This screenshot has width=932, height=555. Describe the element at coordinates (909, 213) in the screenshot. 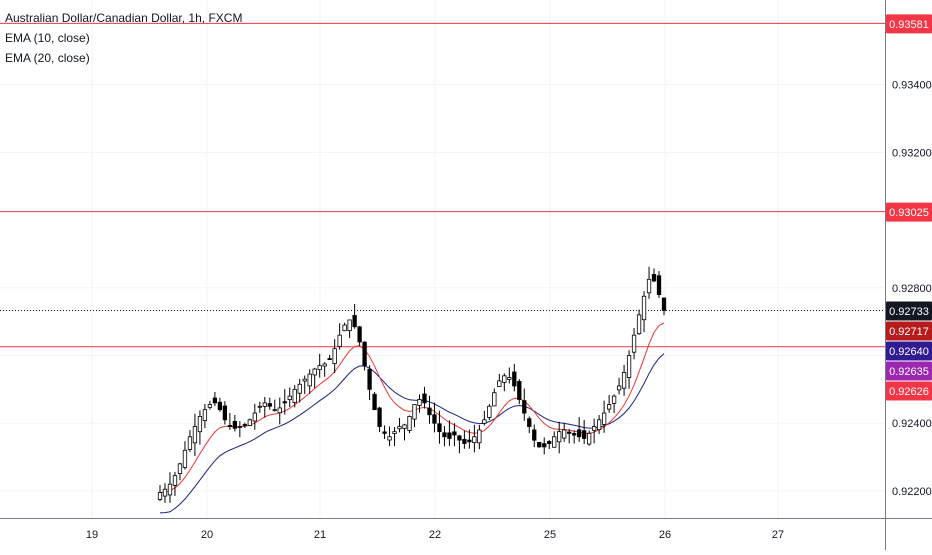

I see `price-tag-text: 0.93025` at that location.